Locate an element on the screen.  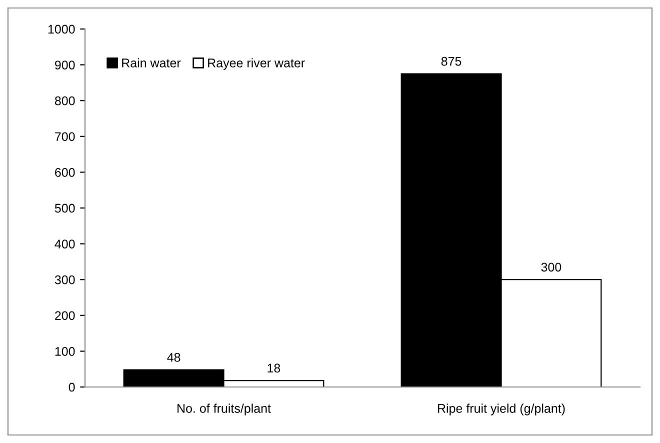
y-tick-label: 800 is located at coordinates (64, 101).